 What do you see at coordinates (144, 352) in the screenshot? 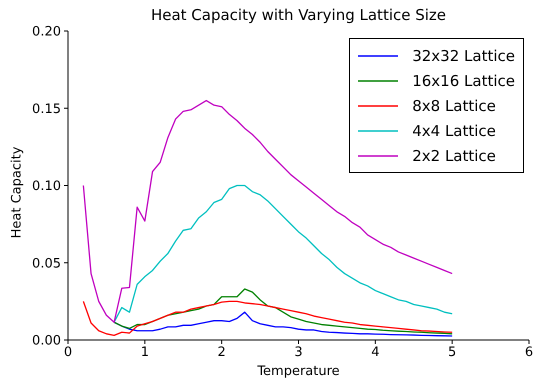
I see `x-tick-label: 1` at bounding box center [144, 352].